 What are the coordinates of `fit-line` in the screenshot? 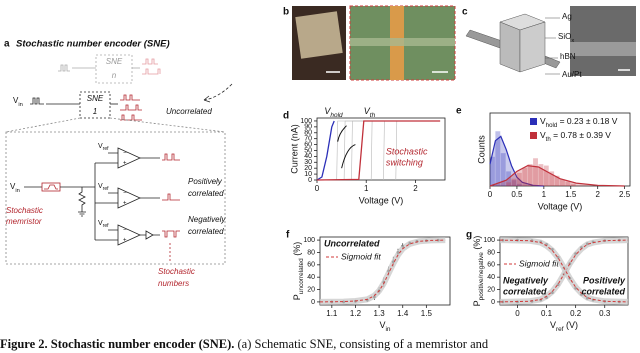 It's located at (382, 271).